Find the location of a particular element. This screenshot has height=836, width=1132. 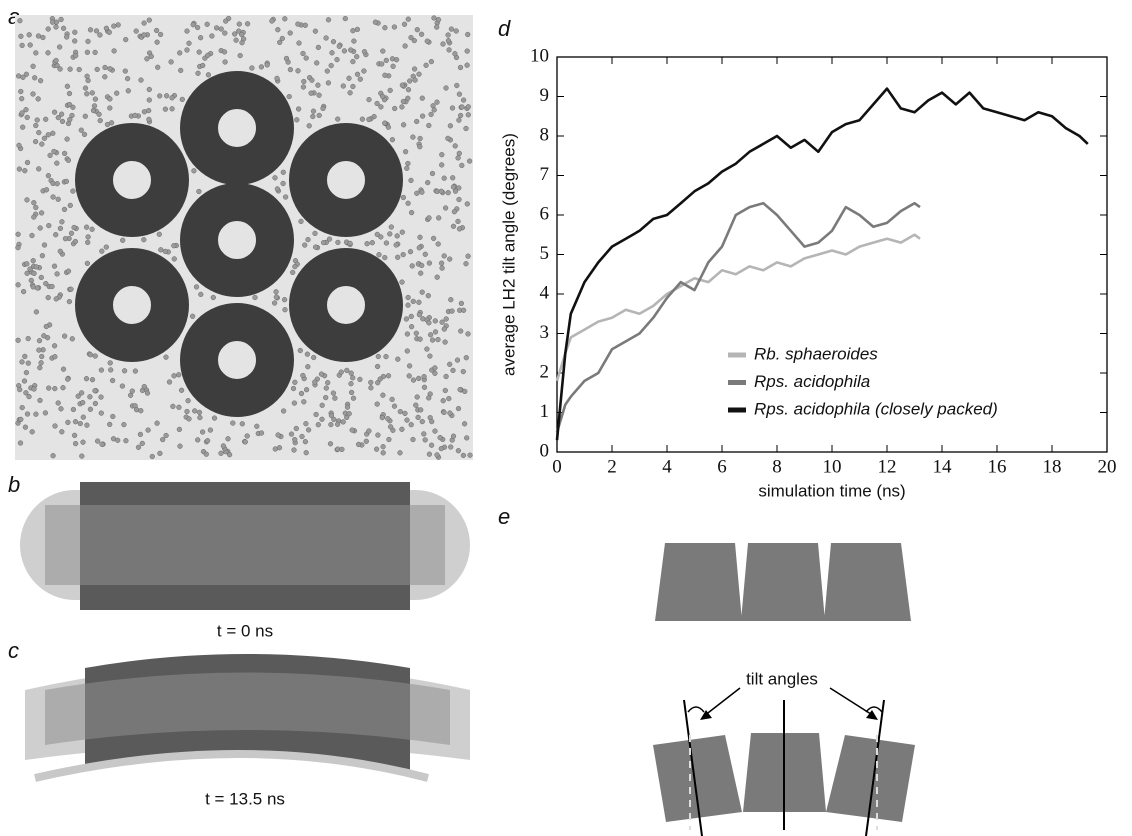

y-tick-label: 4 is located at coordinates (545, 292).